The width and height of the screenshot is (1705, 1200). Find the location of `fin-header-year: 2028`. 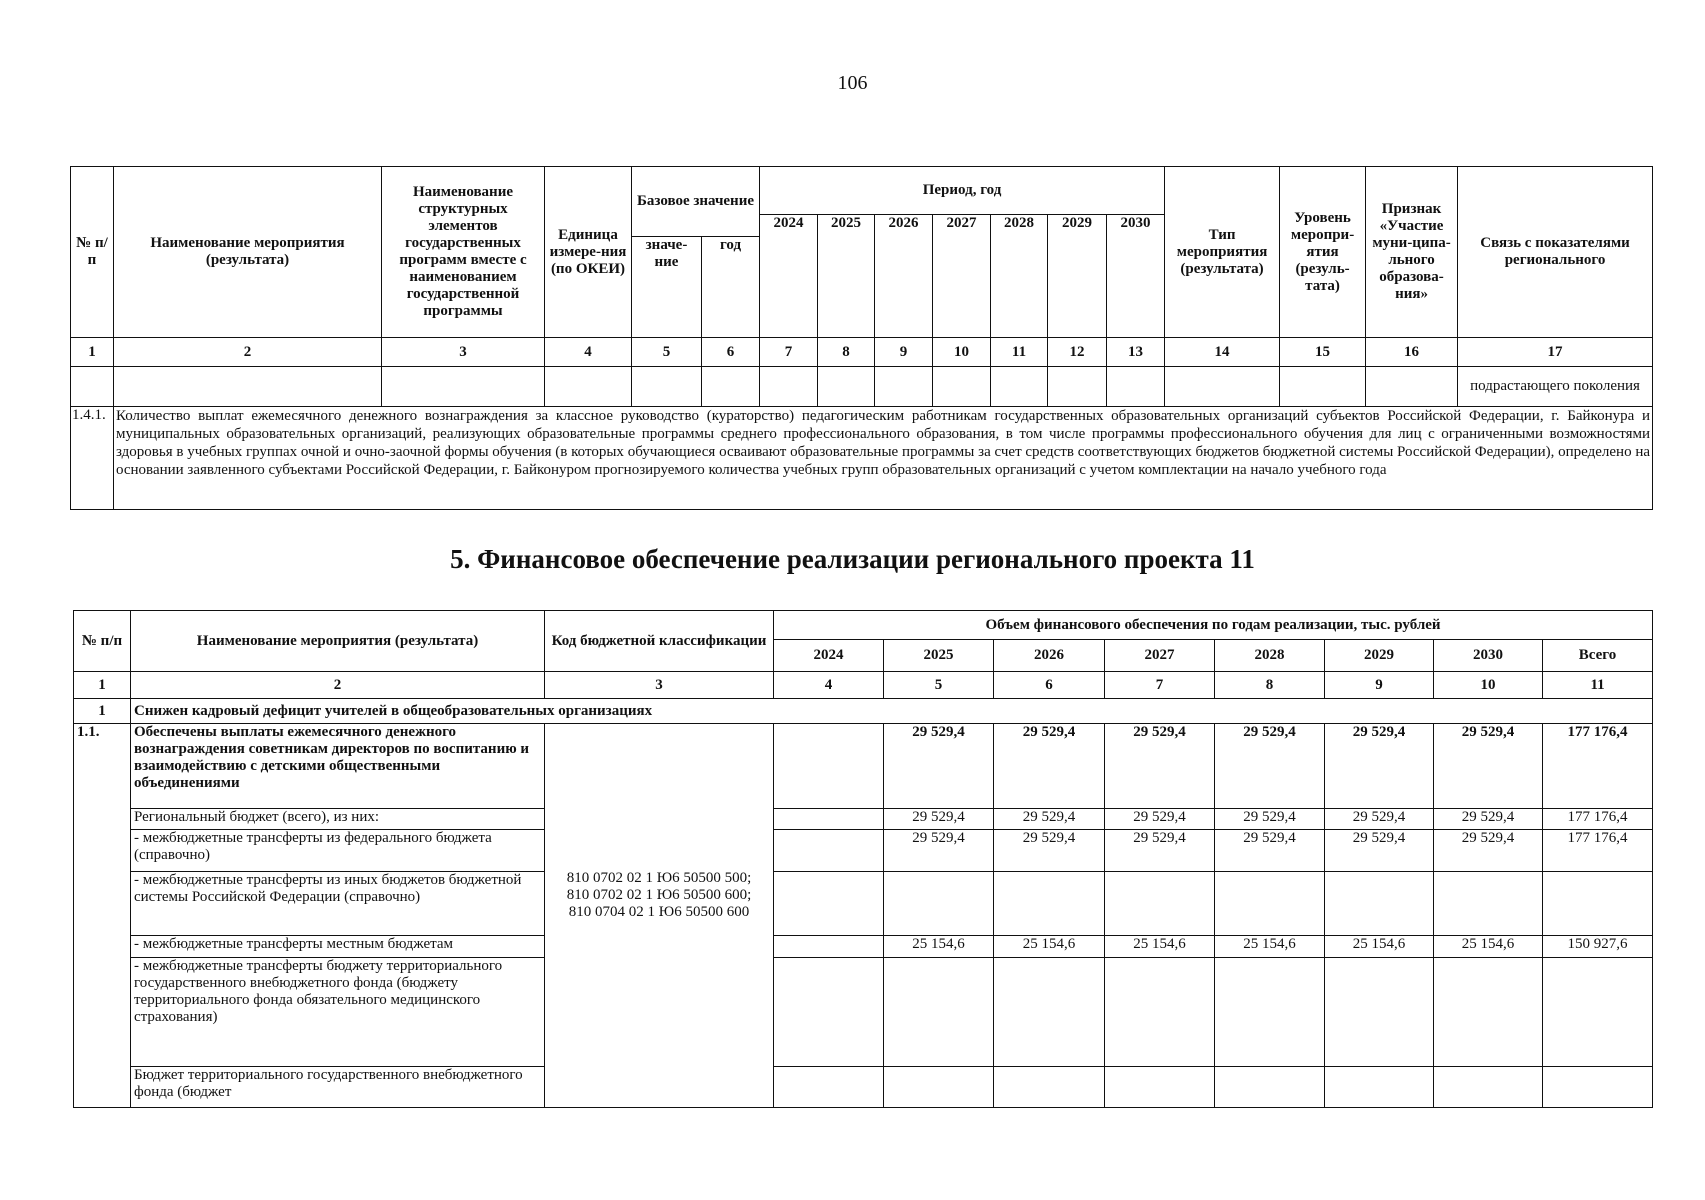

fin-header-year: 2028 is located at coordinates (1269, 655).